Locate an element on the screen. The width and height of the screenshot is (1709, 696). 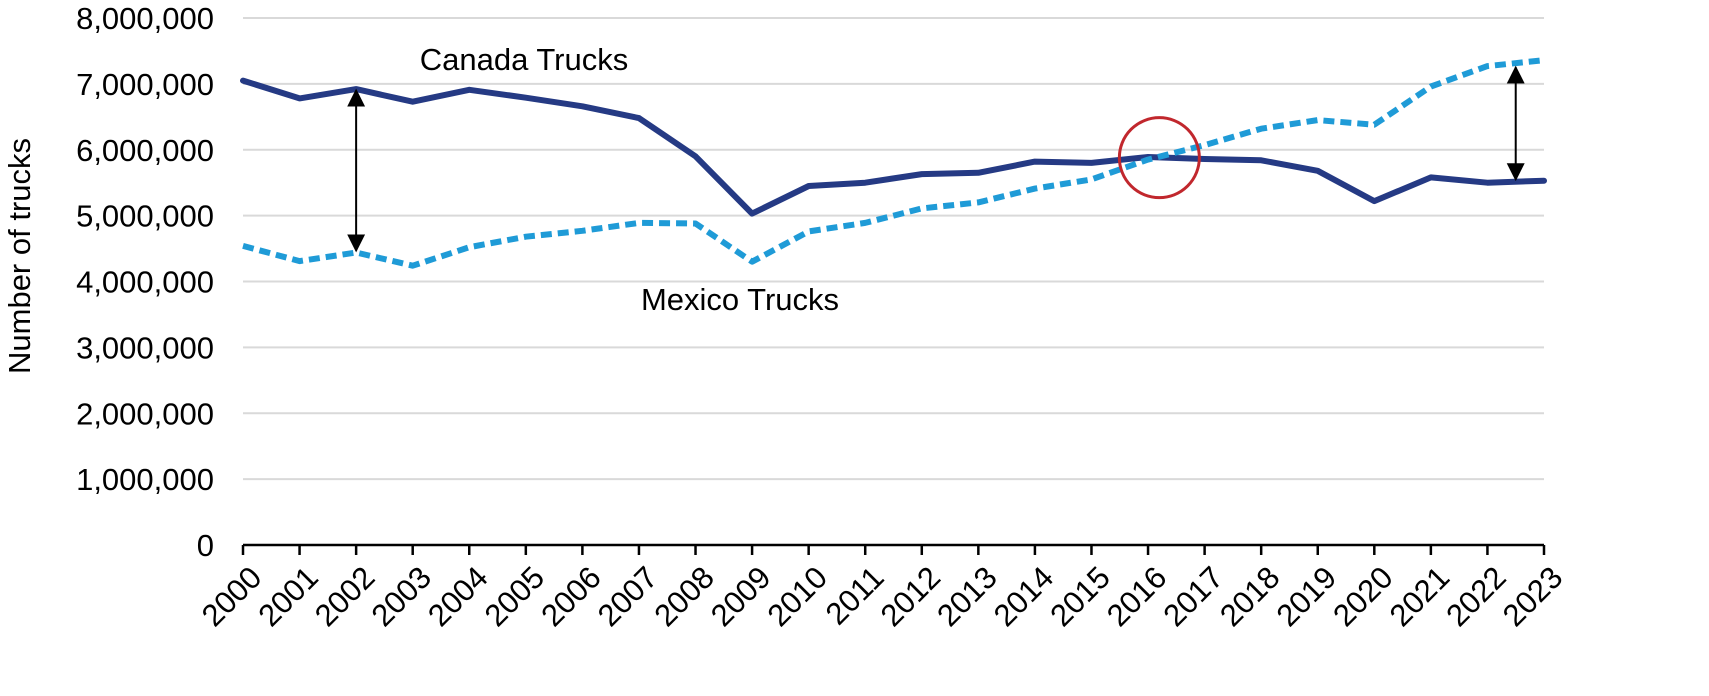
x-tick-label: 2001 is located at coordinates (288, 597).